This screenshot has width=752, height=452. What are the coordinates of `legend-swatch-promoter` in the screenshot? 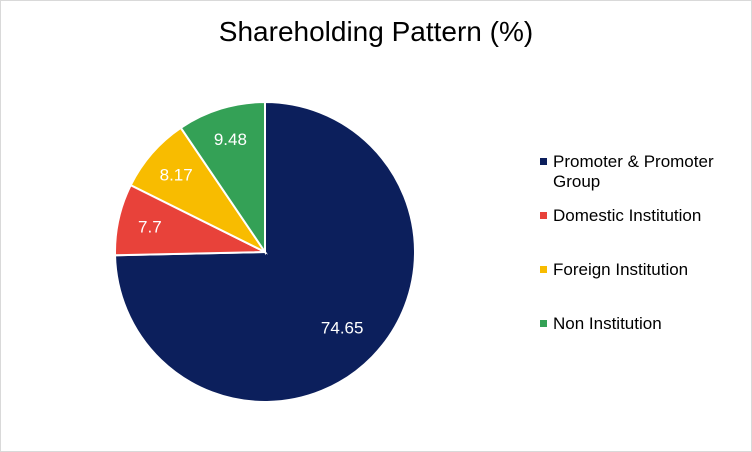 It's located at (543, 161).